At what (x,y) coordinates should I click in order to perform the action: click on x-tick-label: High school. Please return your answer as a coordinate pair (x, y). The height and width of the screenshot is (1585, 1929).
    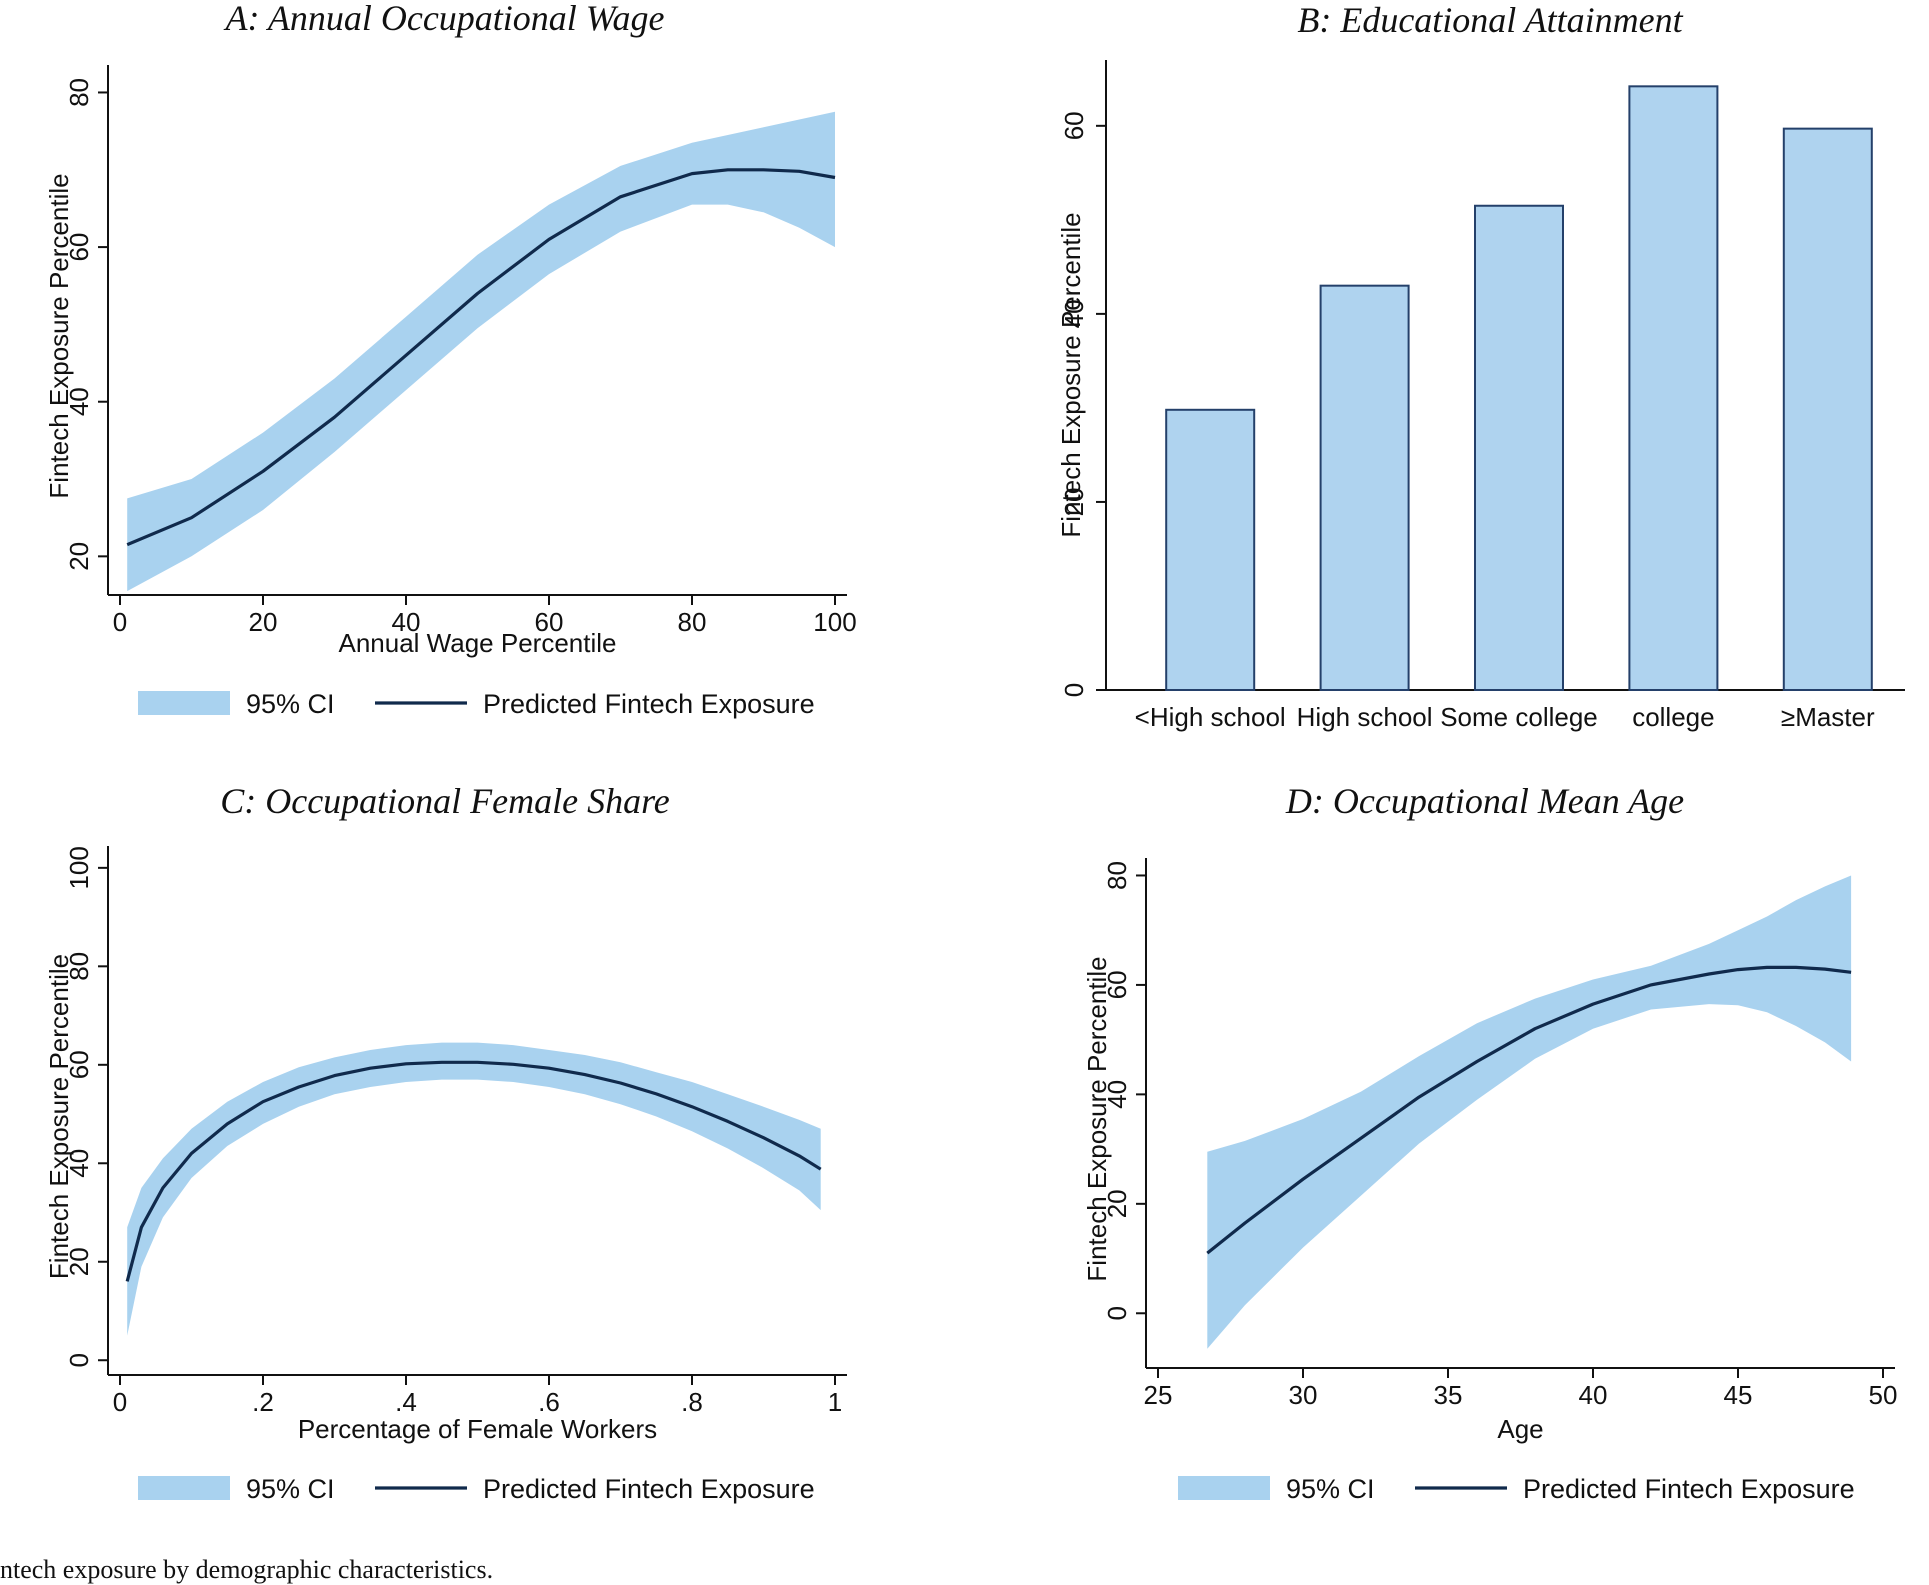
    Looking at the image, I should click on (1365, 717).